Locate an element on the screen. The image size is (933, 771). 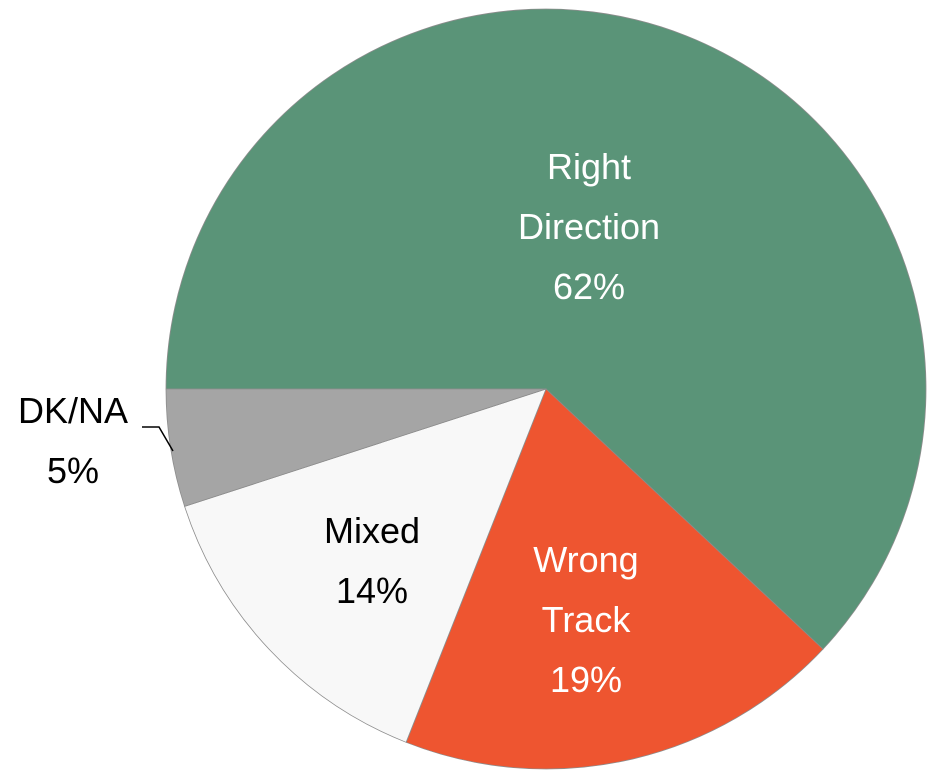
slice-label: Wrong Track 19% is located at coordinates (585, 620).